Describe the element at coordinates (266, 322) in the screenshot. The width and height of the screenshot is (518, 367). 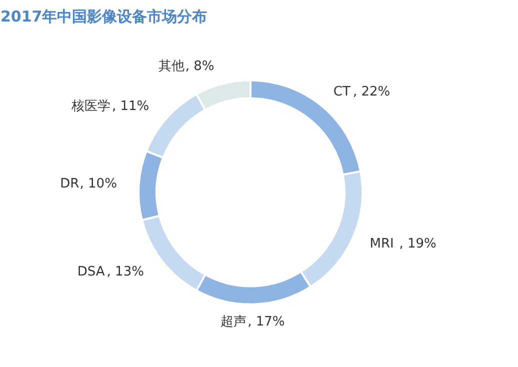
I see `data-label: , 17%` at that location.